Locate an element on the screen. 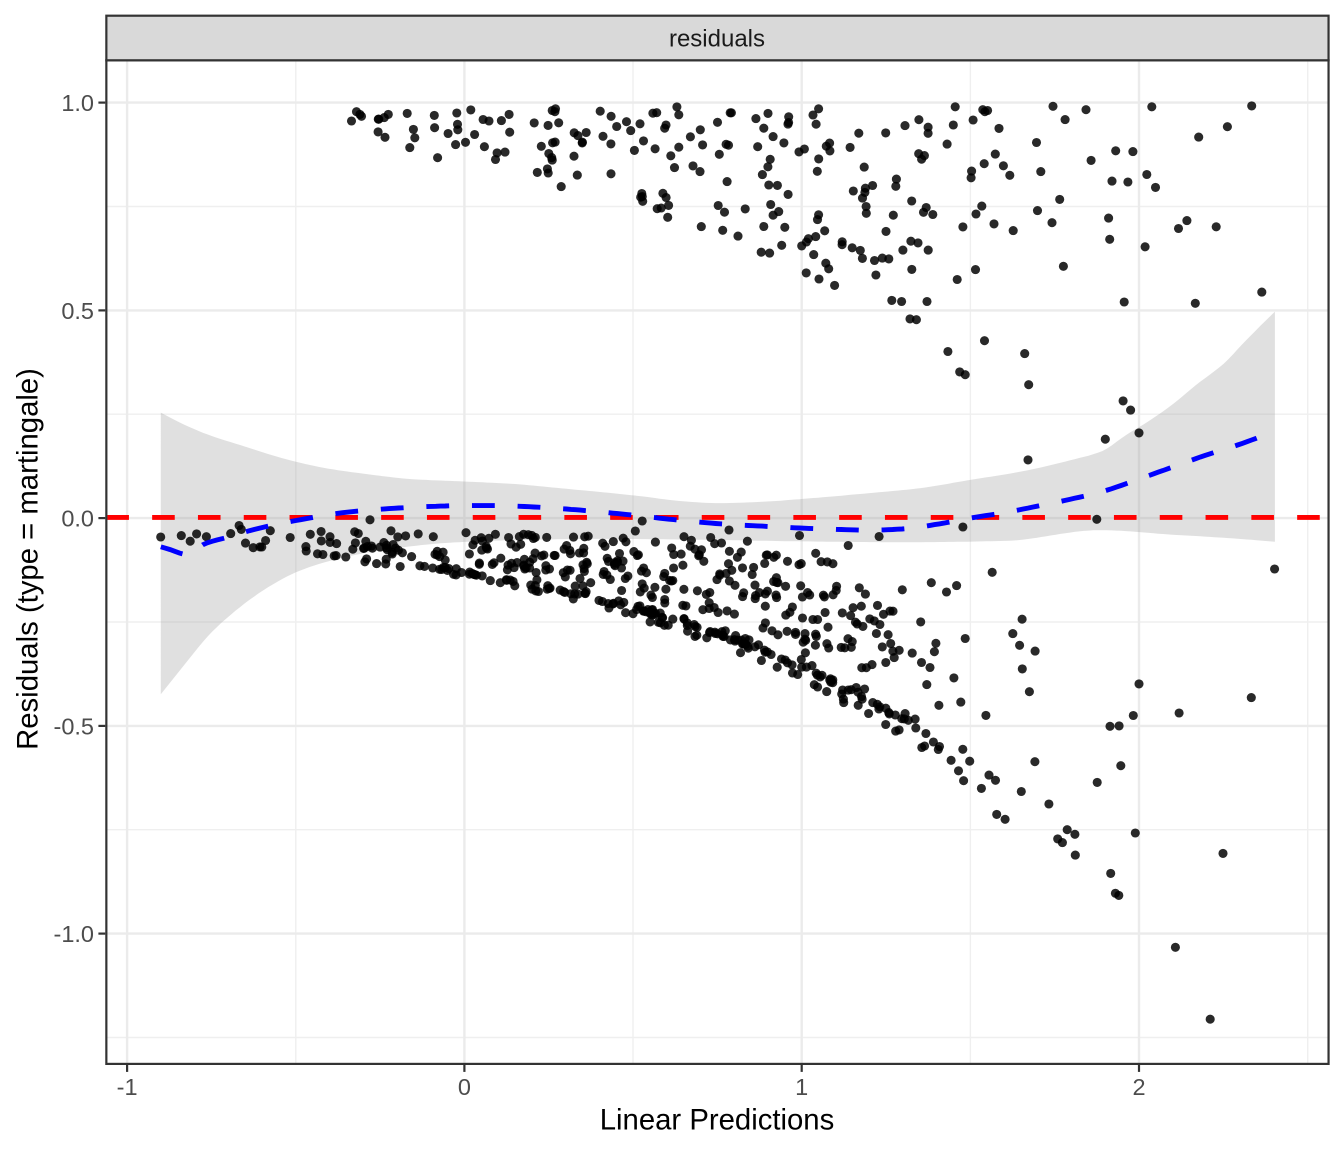 The height and width of the screenshot is (1157, 1344). svg-text: Residuals (type = martingale) is located at coordinates (27, 559).